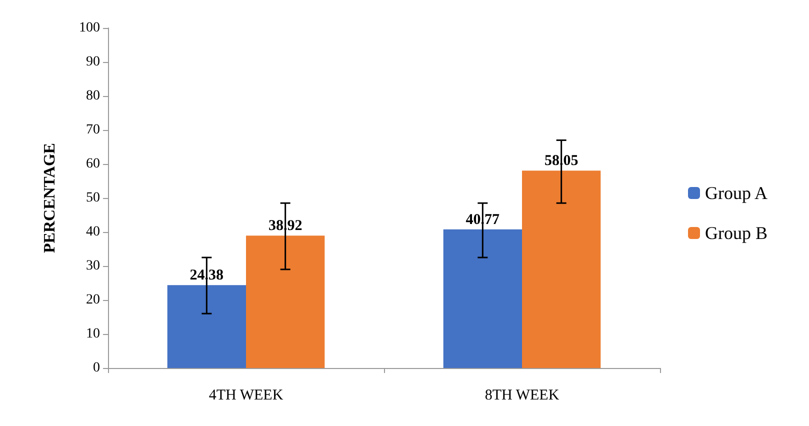  What do you see at coordinates (50, 198) in the screenshot?
I see `y-axis-title: PERCENTAGE` at bounding box center [50, 198].